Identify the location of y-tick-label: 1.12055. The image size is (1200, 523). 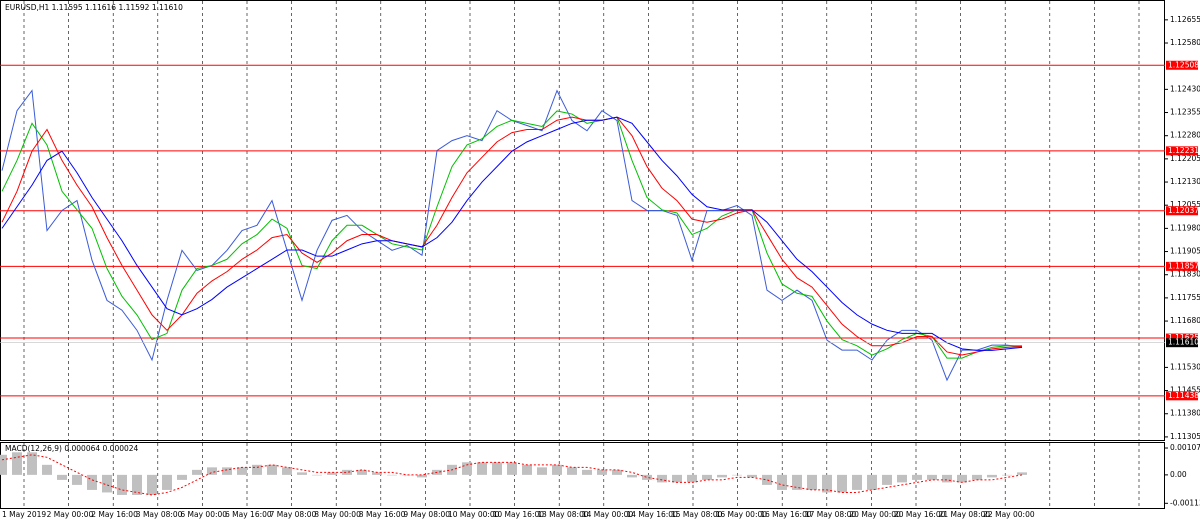
(1185, 204).